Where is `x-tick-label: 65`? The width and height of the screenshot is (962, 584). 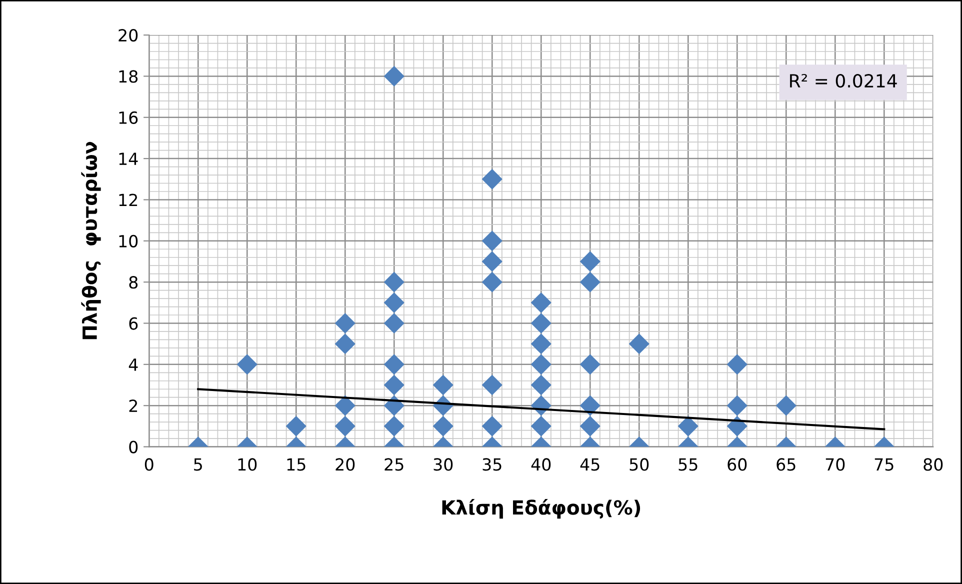
x-tick-label: 65 is located at coordinates (786, 464).